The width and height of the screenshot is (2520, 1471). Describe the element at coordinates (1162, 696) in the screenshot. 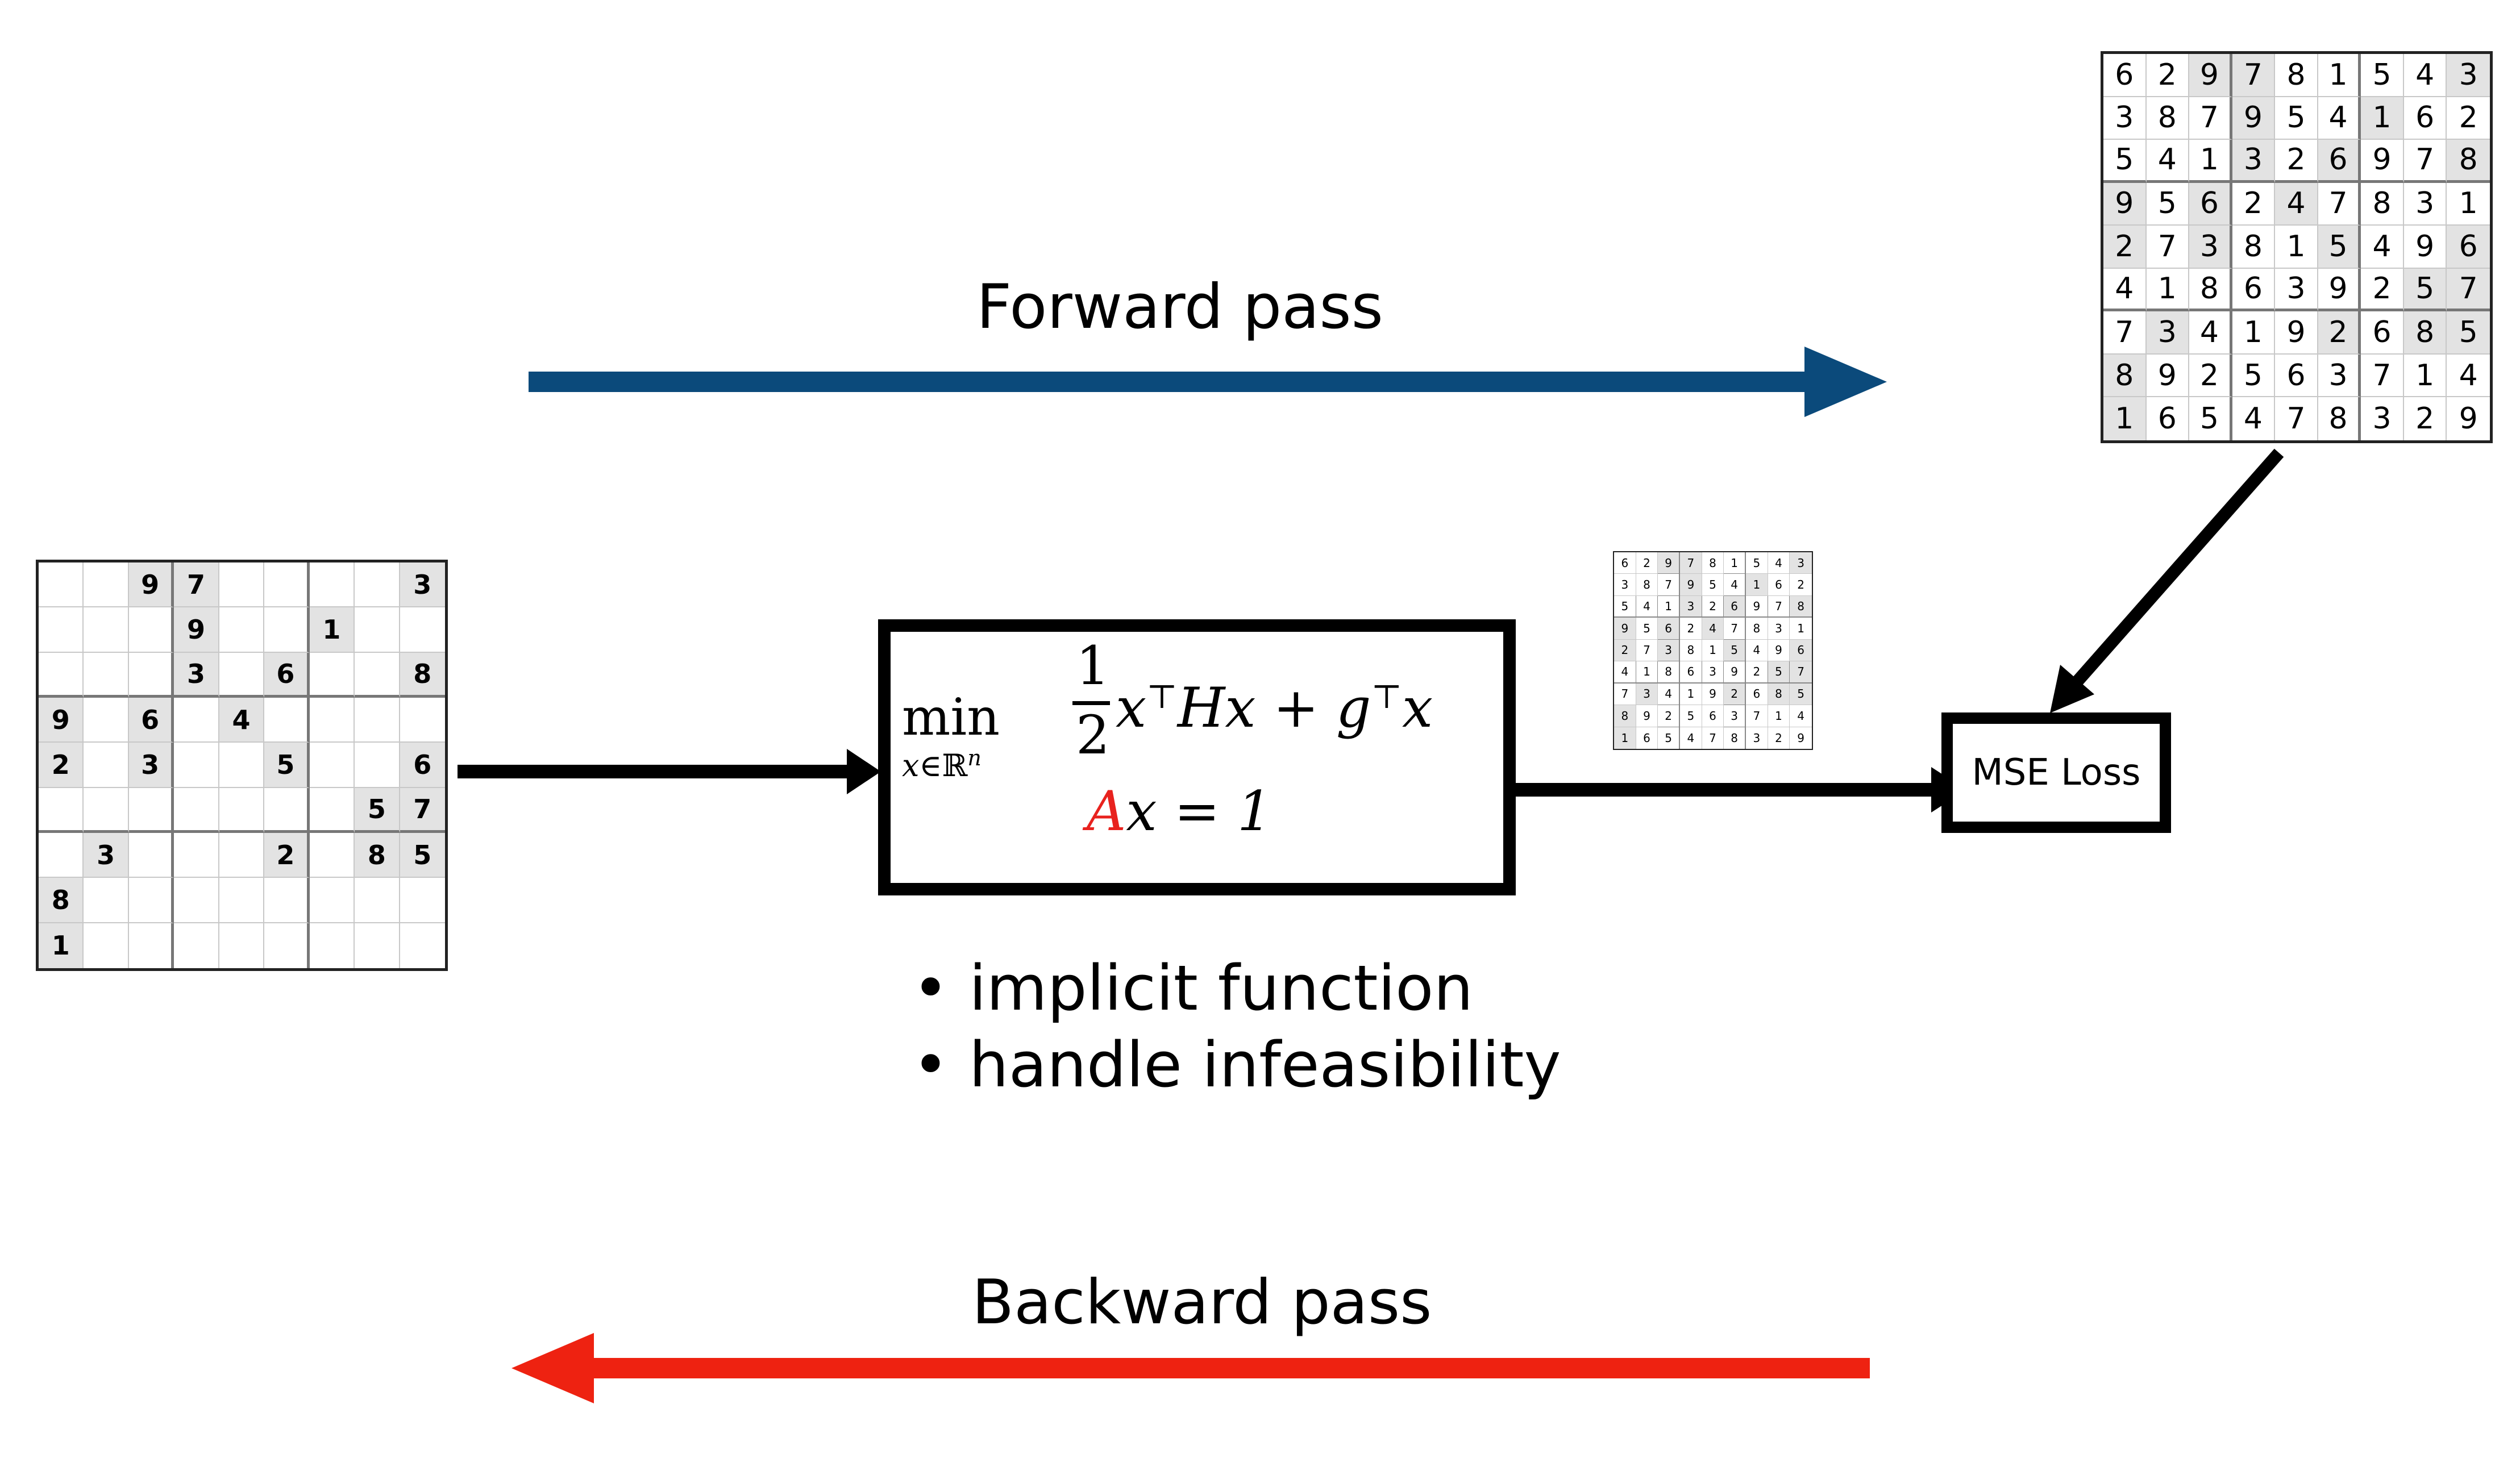

I see `transpose-mark: ⊤` at that location.